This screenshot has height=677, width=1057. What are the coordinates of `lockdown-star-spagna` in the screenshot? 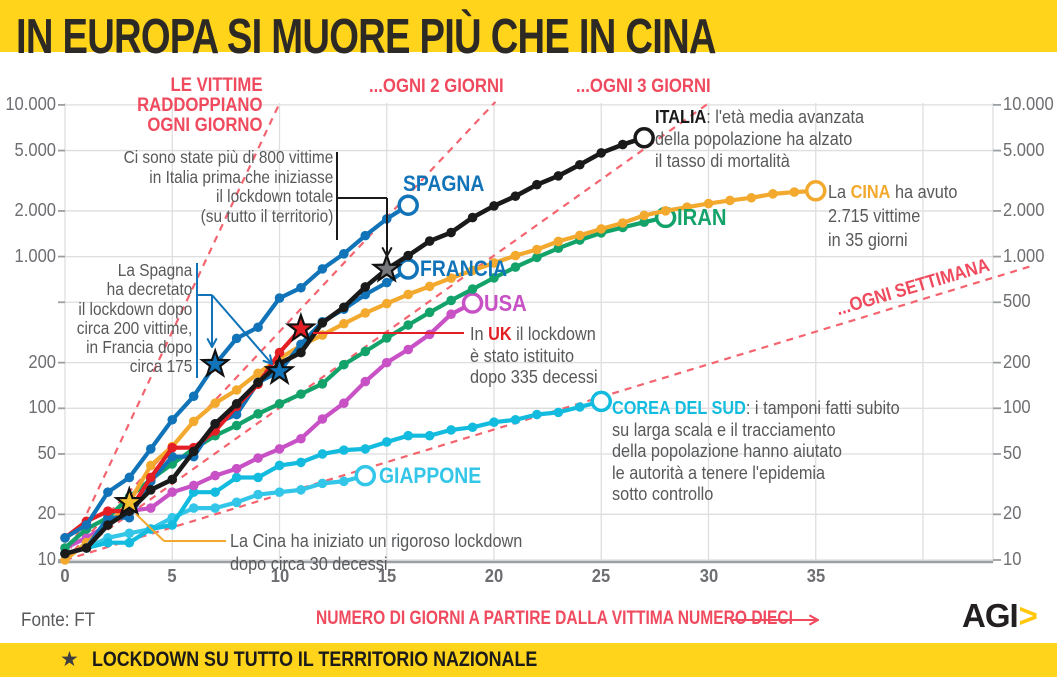 It's located at (215, 362).